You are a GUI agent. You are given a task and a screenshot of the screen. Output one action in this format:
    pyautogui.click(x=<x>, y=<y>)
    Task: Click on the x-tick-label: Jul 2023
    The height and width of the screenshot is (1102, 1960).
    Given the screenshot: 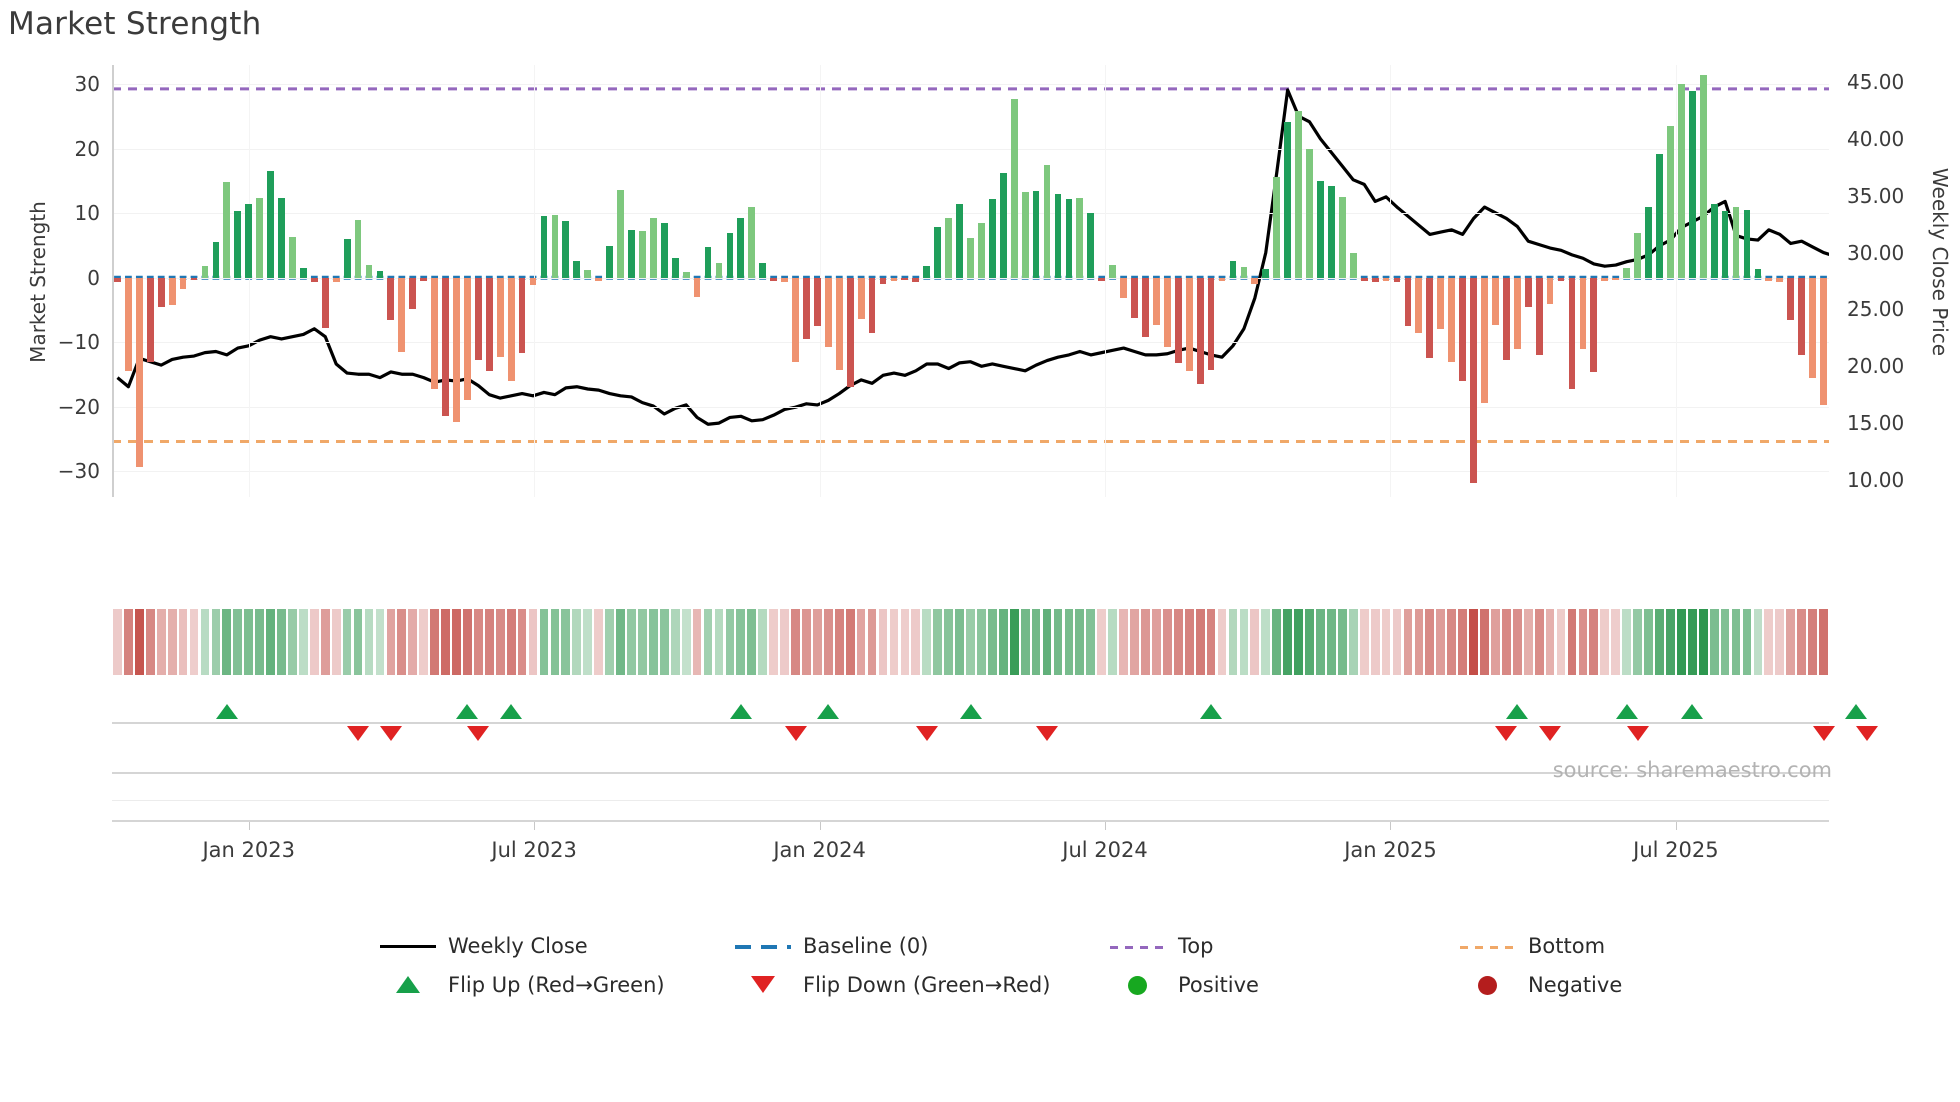 What is the action you would take?
    pyautogui.click(x=534, y=850)
    